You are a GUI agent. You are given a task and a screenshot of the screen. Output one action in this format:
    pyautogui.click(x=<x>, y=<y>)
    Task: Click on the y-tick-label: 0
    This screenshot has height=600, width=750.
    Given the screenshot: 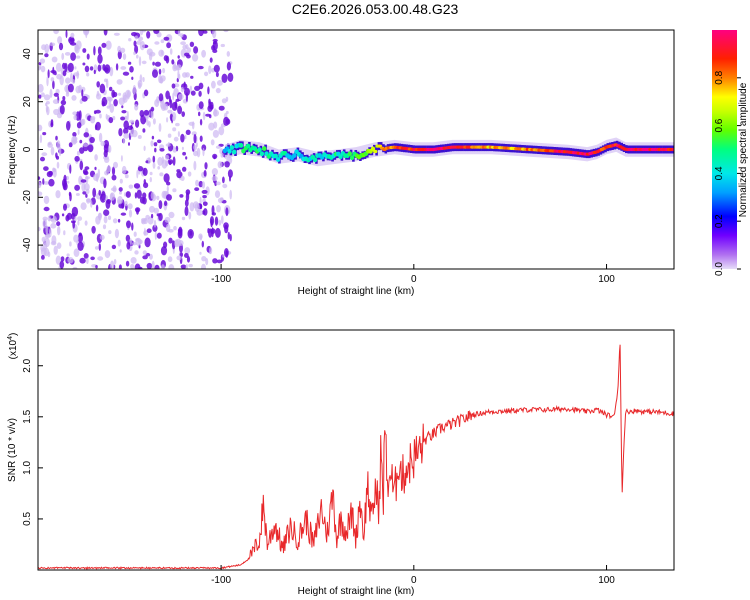 What is the action you would take?
    pyautogui.click(x=27, y=149)
    